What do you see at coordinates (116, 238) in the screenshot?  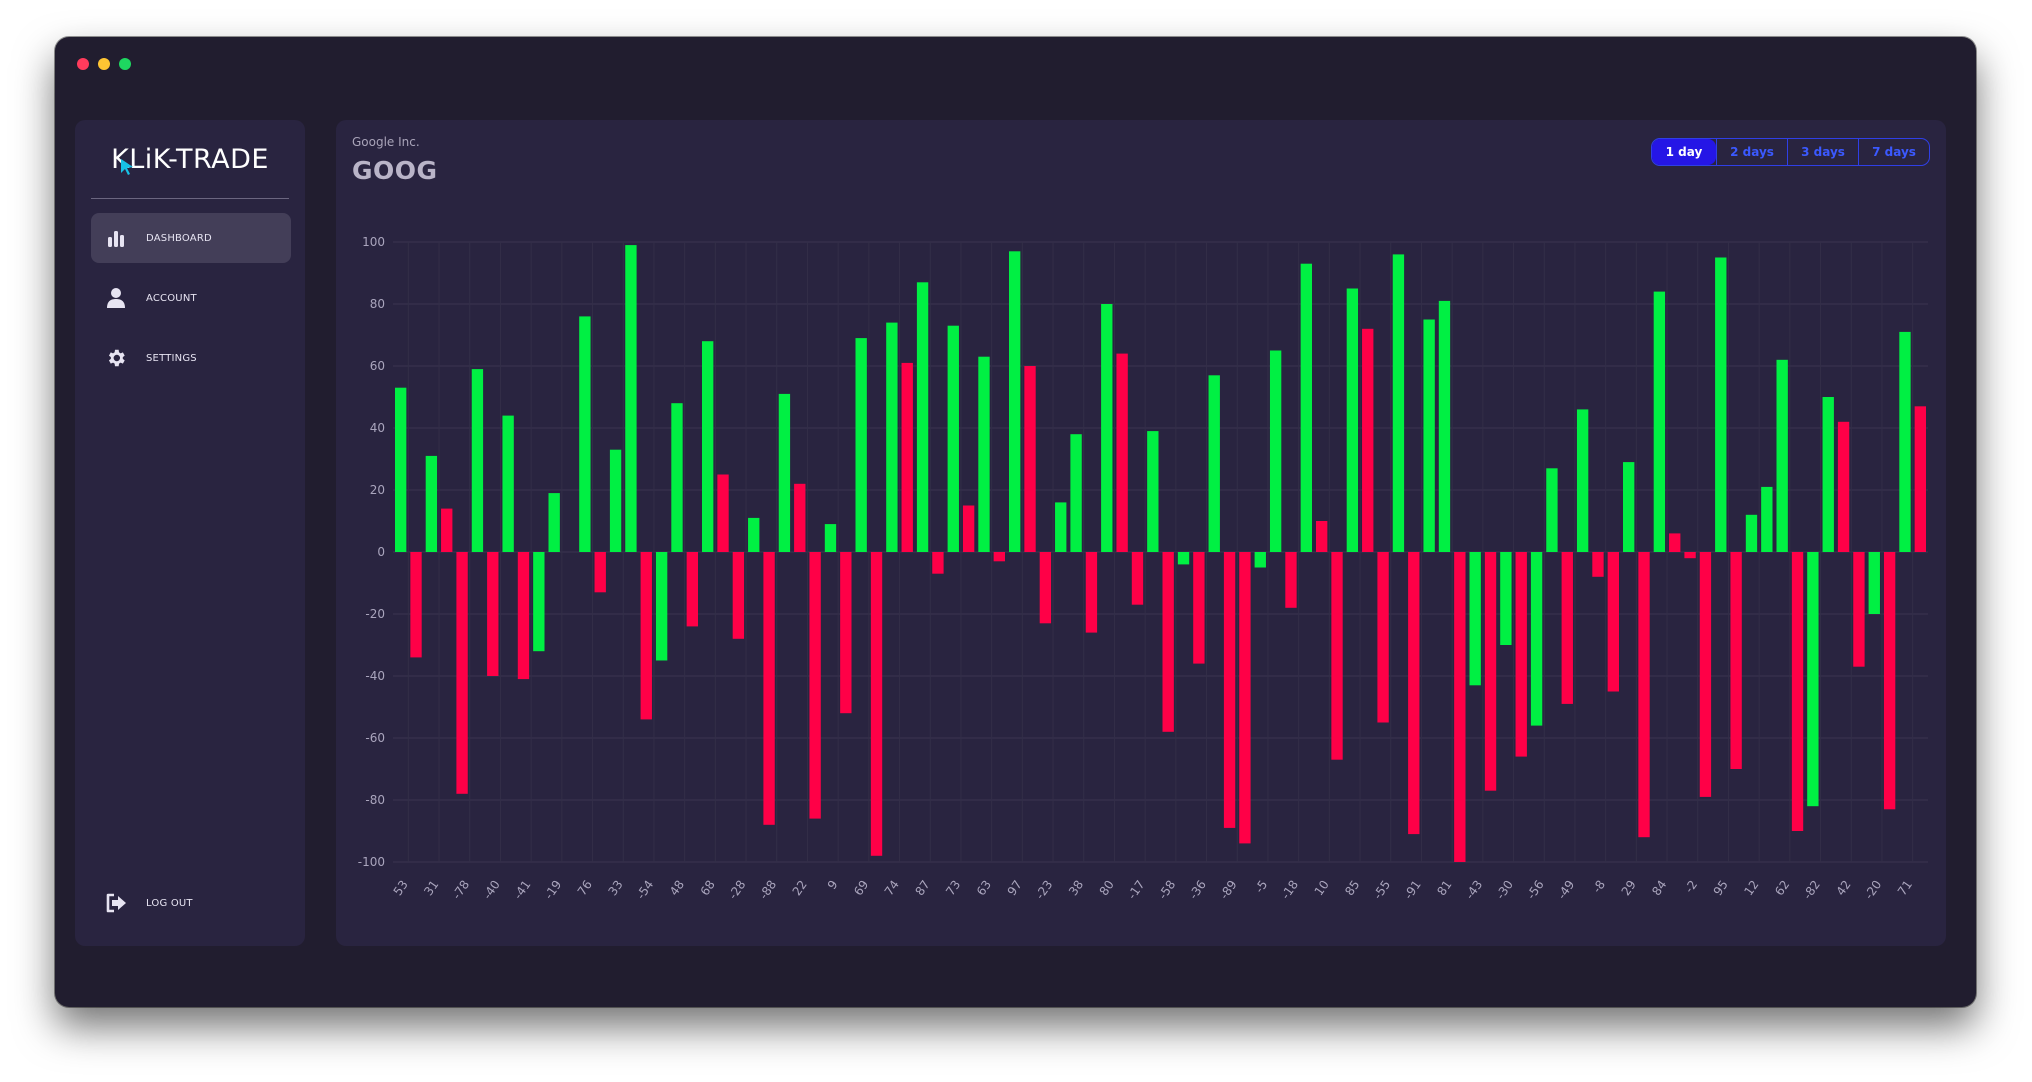 I see `bar-chart-icon` at bounding box center [116, 238].